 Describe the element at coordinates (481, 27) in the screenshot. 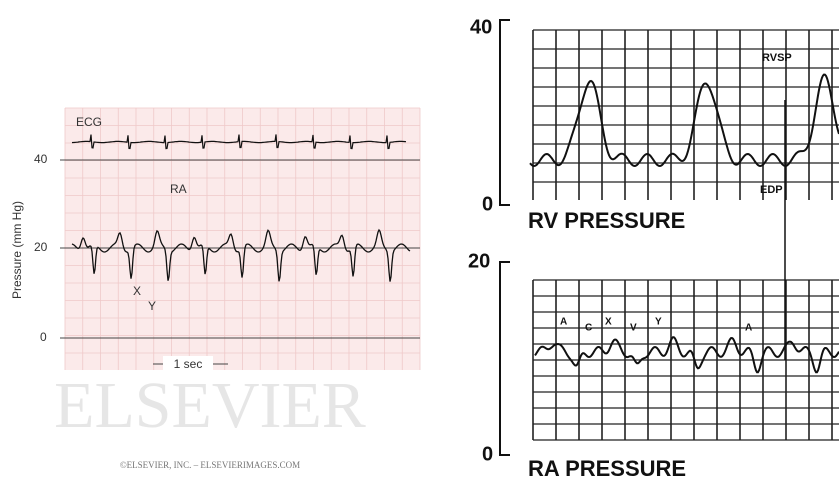

I see `rv-top-tick: 40` at that location.